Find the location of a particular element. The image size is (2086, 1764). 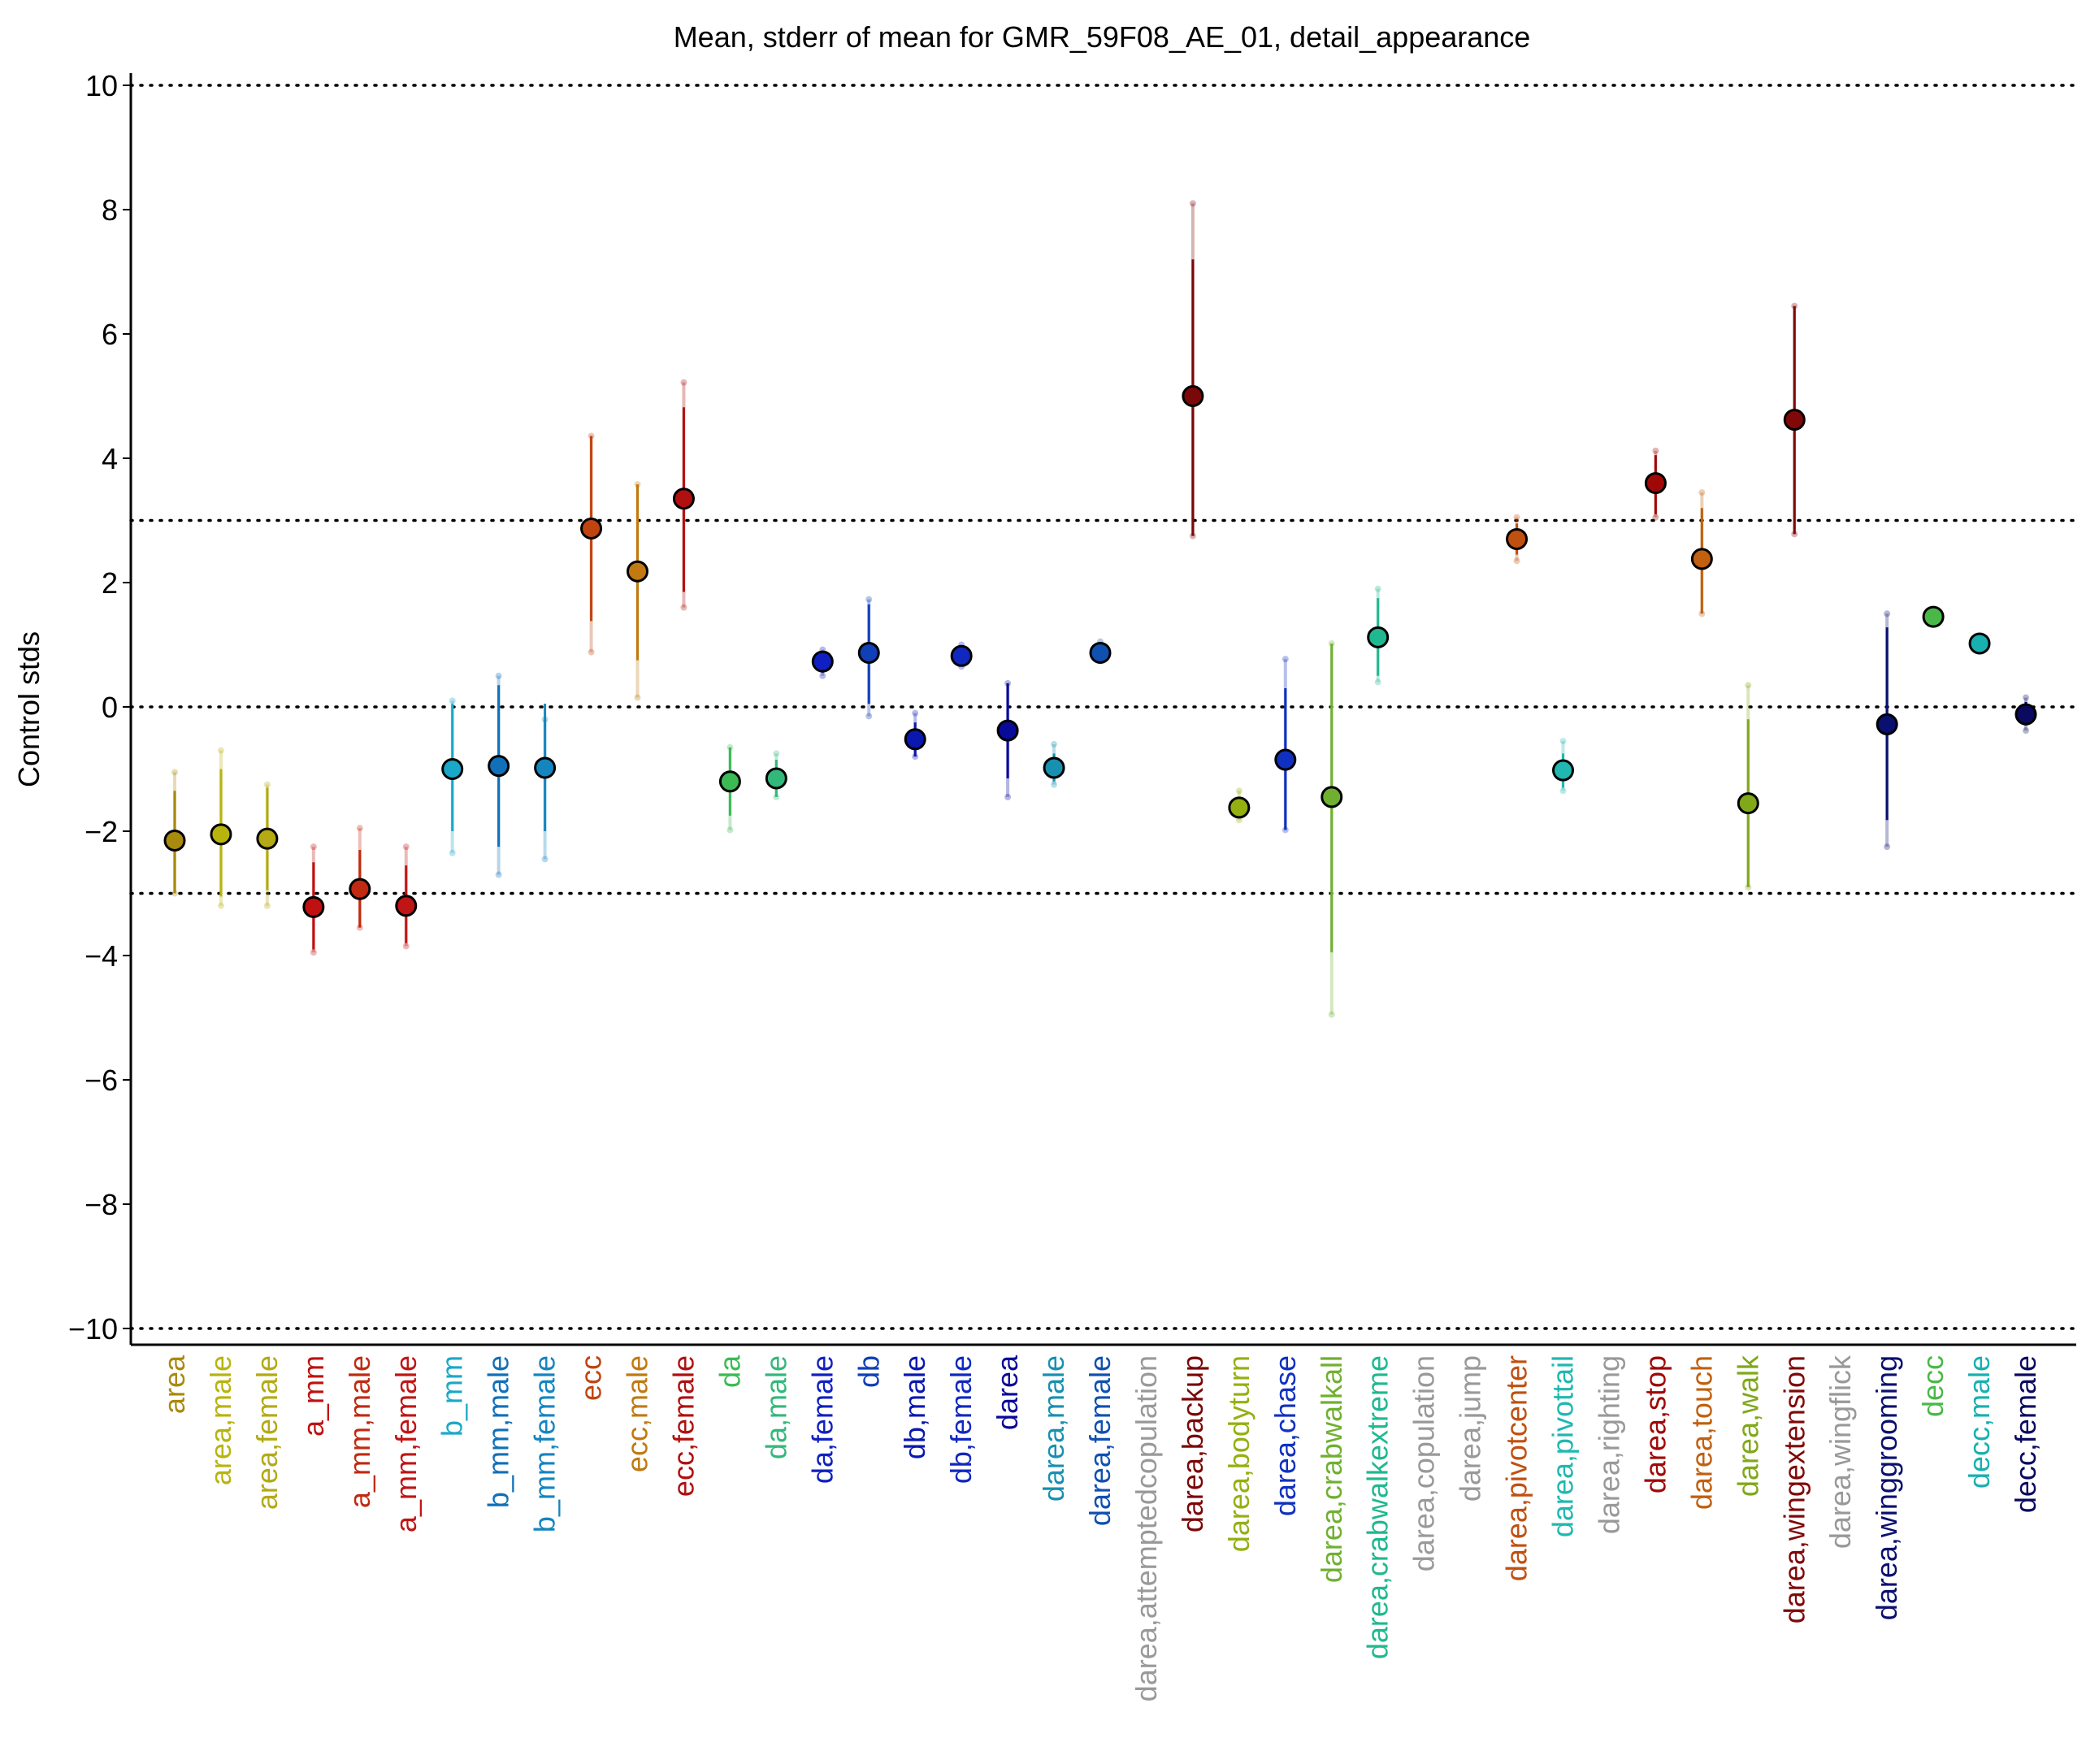

x-tick-label: darea,chase is located at coordinates (1285, 1435).